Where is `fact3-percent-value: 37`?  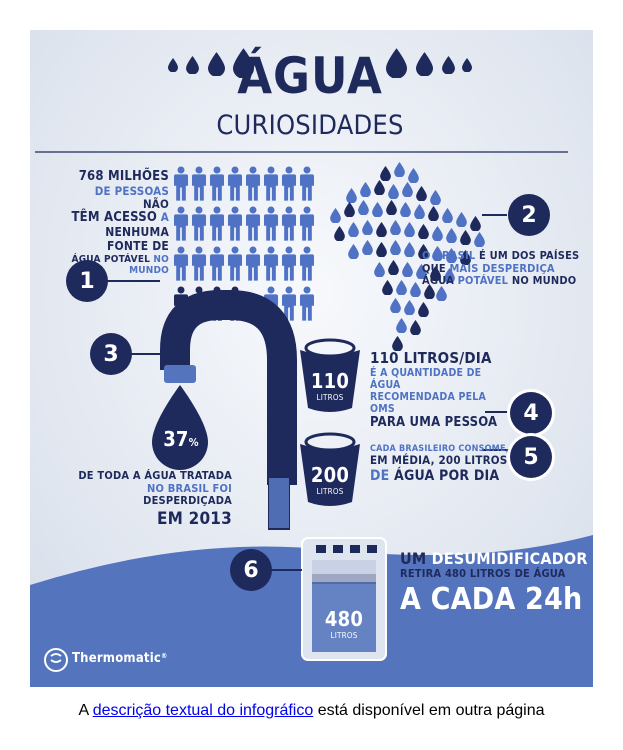
fact3-percent-value: 37 is located at coordinates (176, 439).